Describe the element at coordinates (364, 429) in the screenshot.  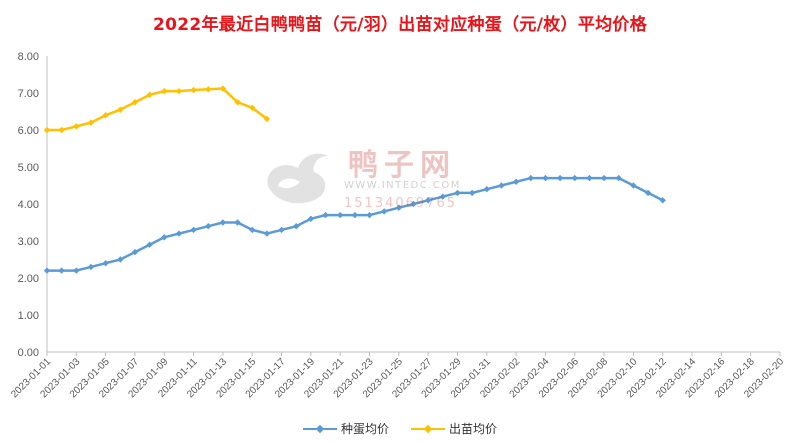
I see `legend-label: 种蛋均价` at that location.